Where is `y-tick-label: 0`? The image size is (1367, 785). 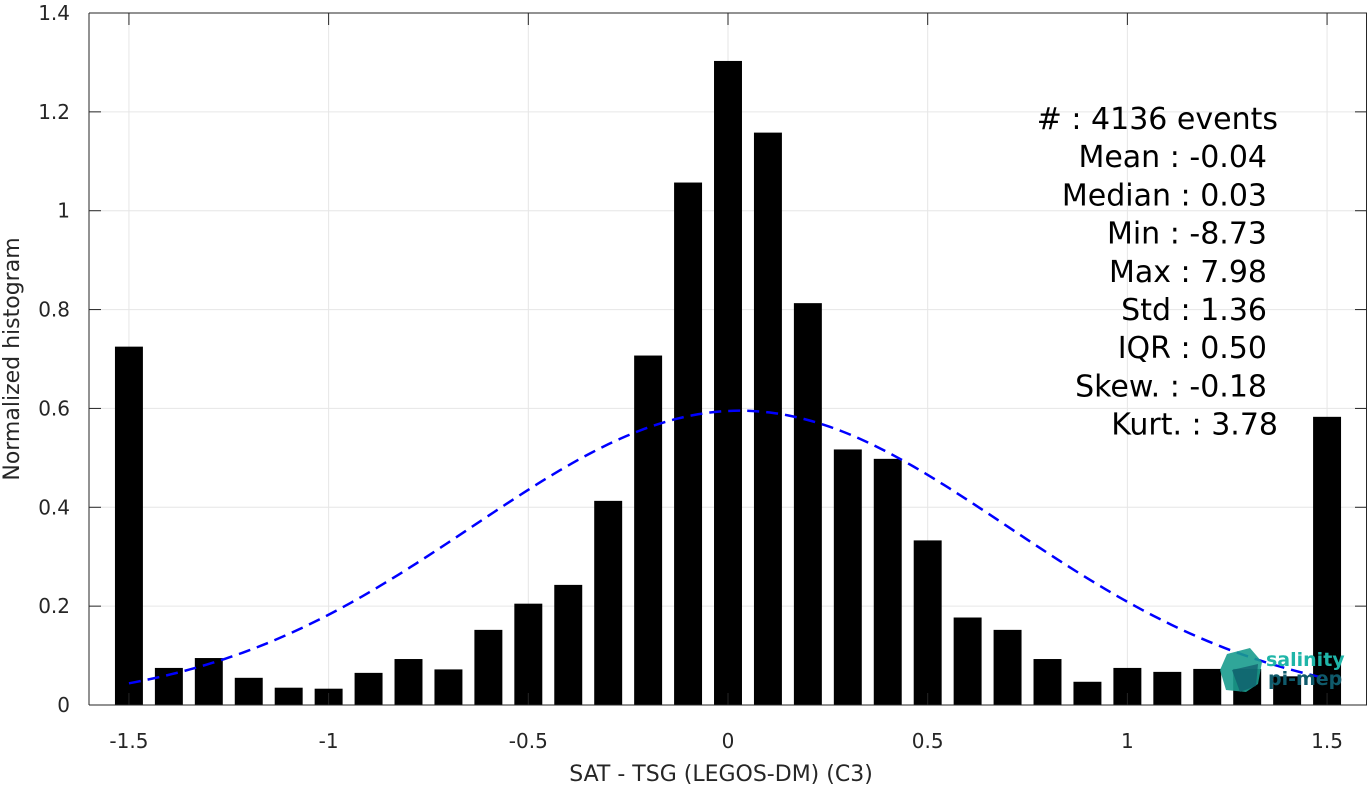
y-tick-label: 0 is located at coordinates (63, 705).